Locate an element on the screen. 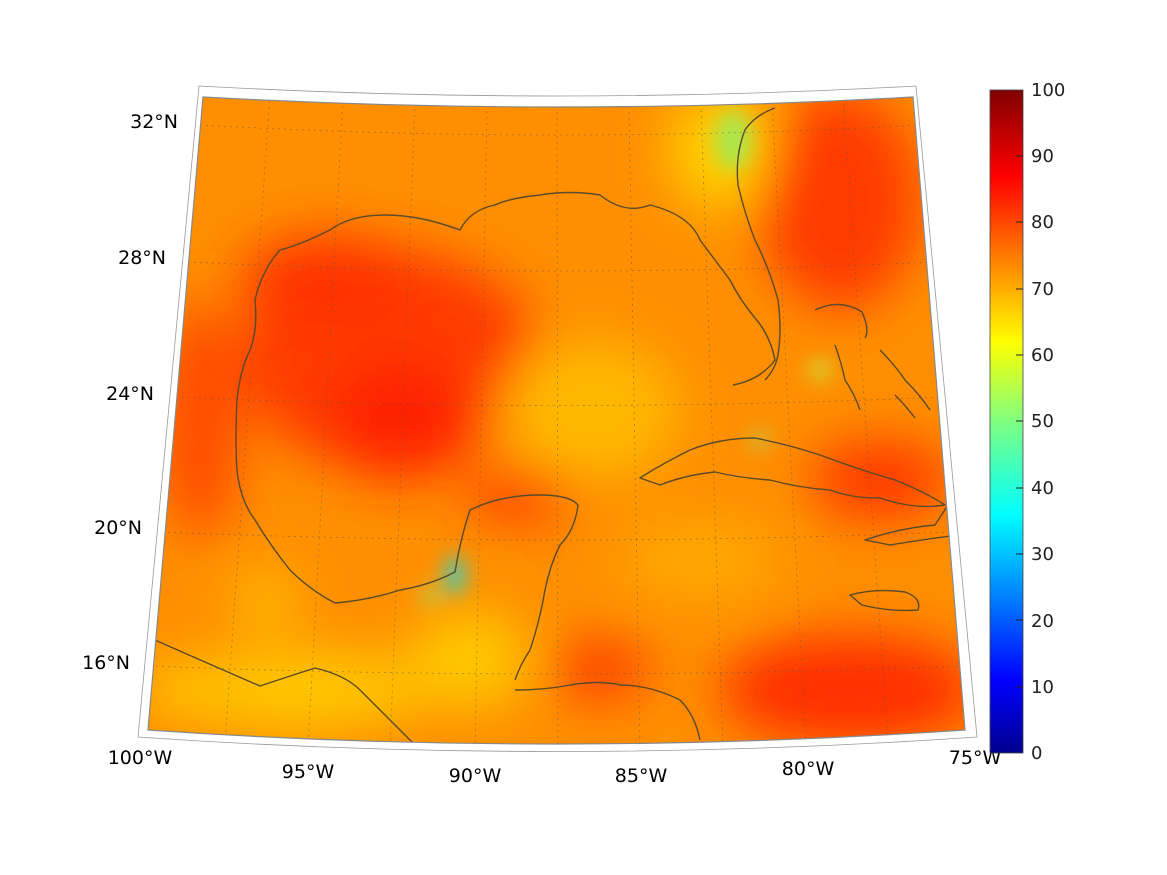 The width and height of the screenshot is (1167, 875). lat-label-32: 32°N is located at coordinates (154, 122).